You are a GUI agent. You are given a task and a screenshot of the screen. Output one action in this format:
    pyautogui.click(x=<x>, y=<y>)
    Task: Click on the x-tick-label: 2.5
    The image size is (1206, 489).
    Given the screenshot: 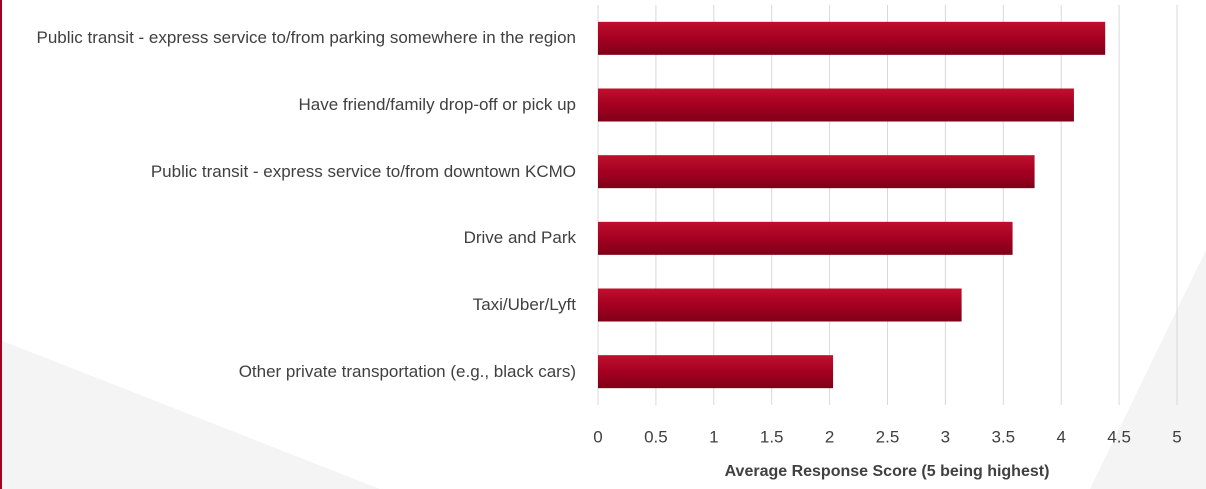 What is the action you would take?
    pyautogui.click(x=888, y=436)
    